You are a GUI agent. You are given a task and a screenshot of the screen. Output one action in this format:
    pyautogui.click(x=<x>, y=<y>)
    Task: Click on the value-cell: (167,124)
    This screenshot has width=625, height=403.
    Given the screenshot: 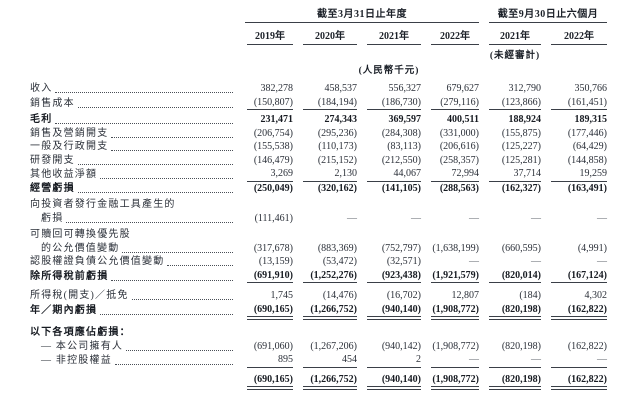 What is the action you would take?
    pyautogui.click(x=574, y=276)
    